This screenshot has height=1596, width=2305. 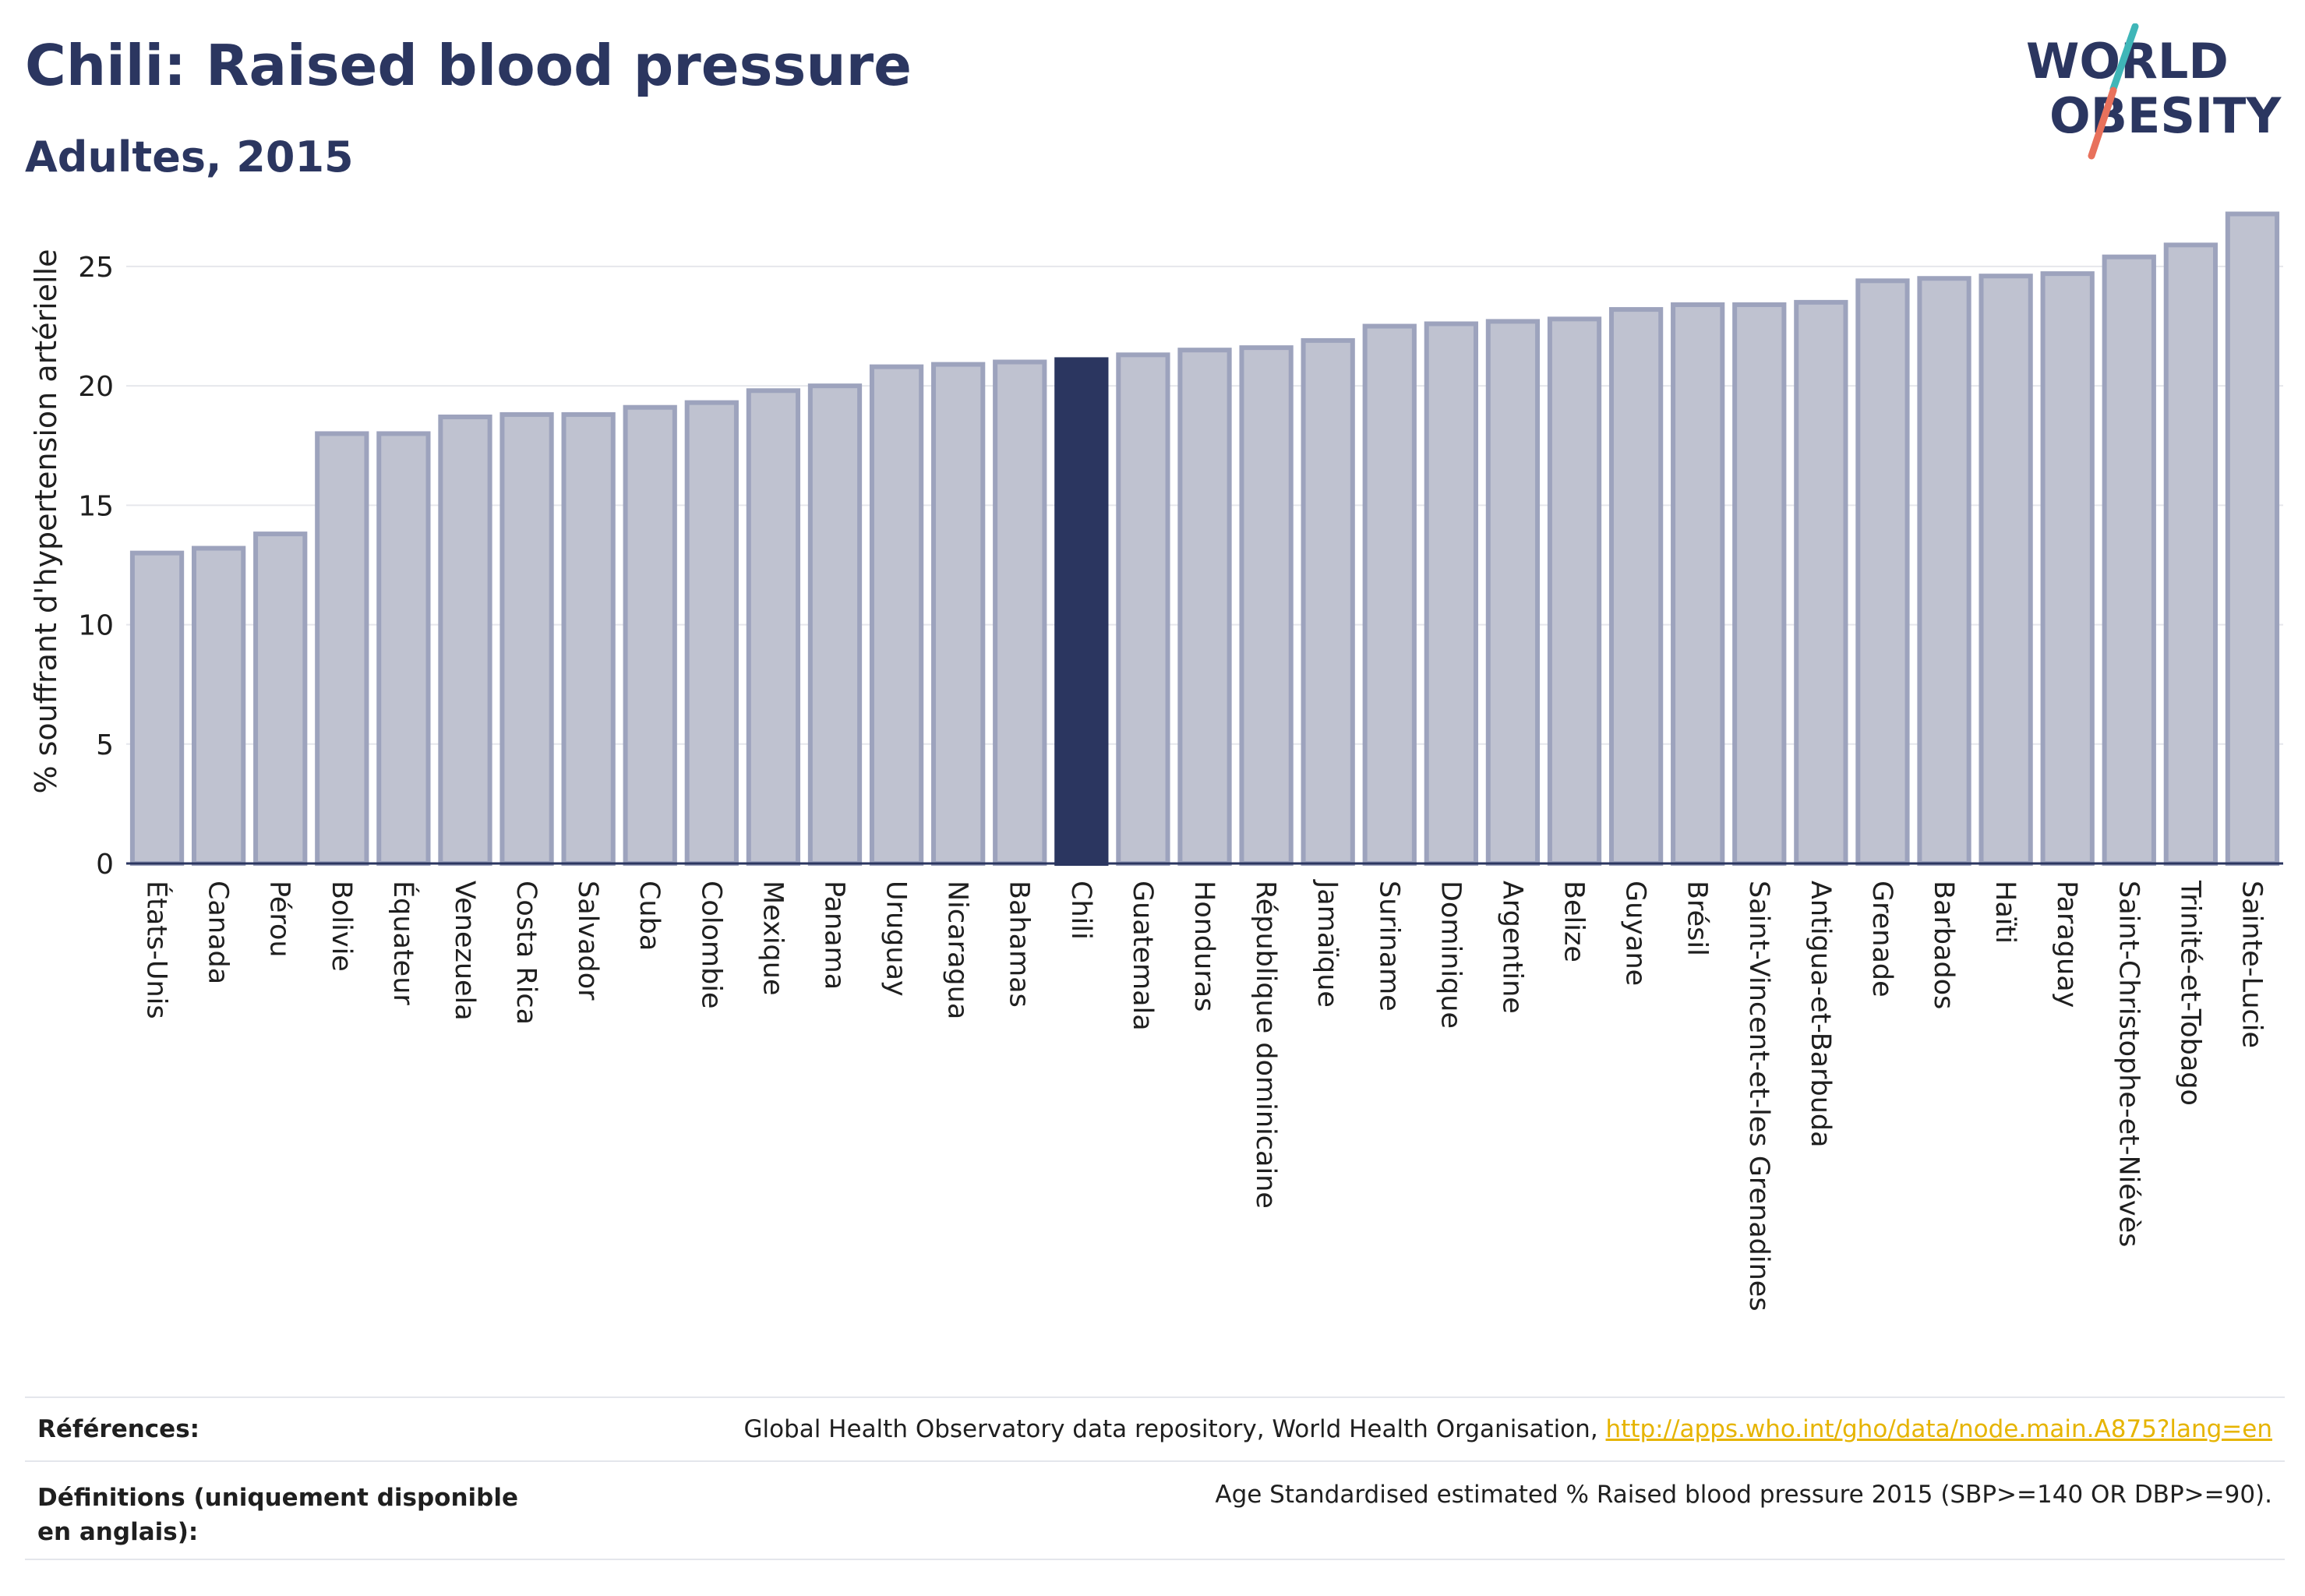 I want to click on x-tick-label: Argentine, so click(x=1511, y=947).